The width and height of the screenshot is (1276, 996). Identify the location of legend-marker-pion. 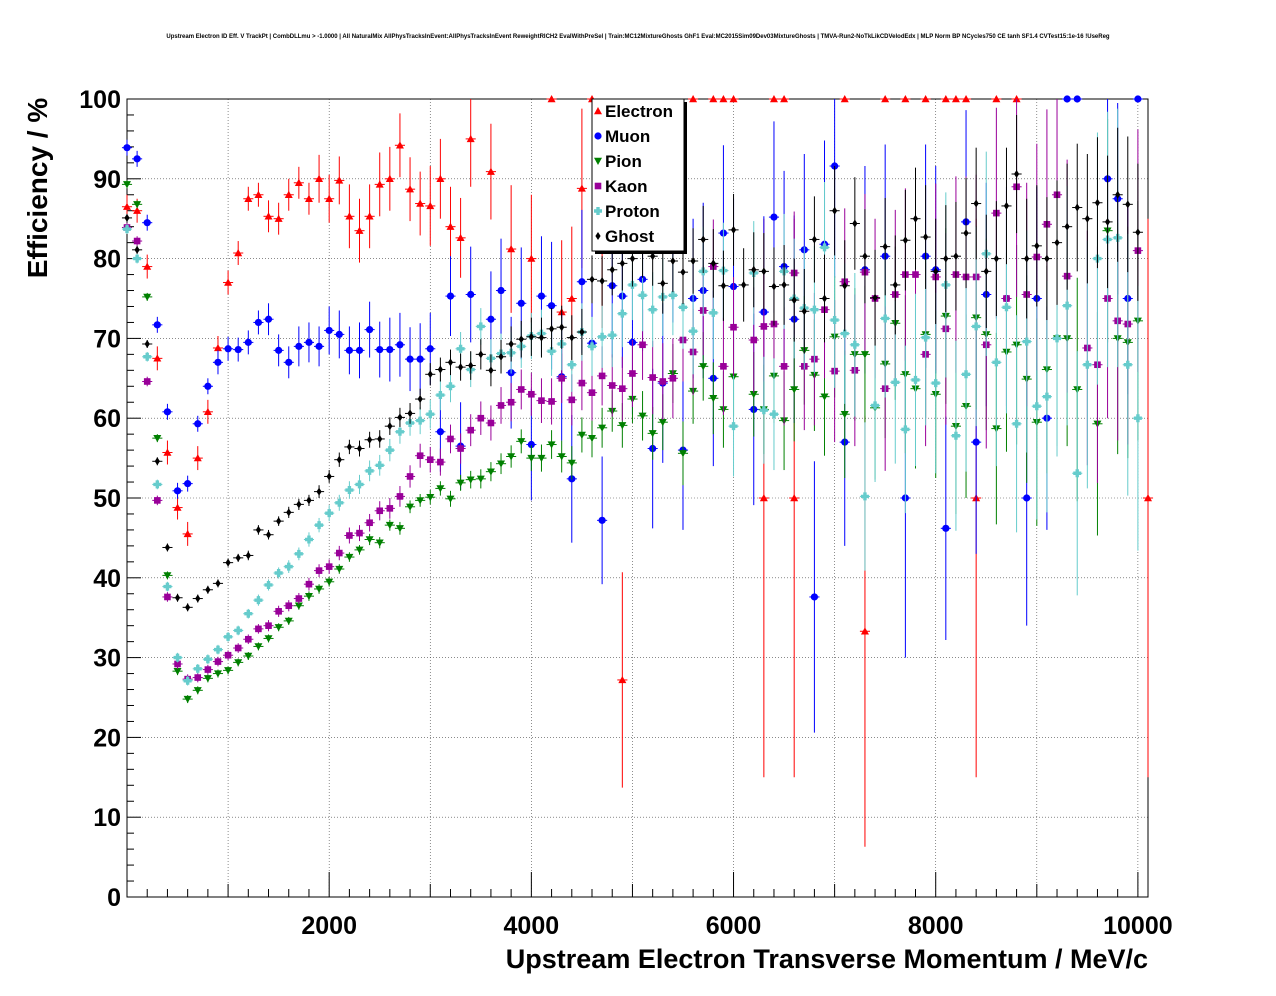
(598, 161).